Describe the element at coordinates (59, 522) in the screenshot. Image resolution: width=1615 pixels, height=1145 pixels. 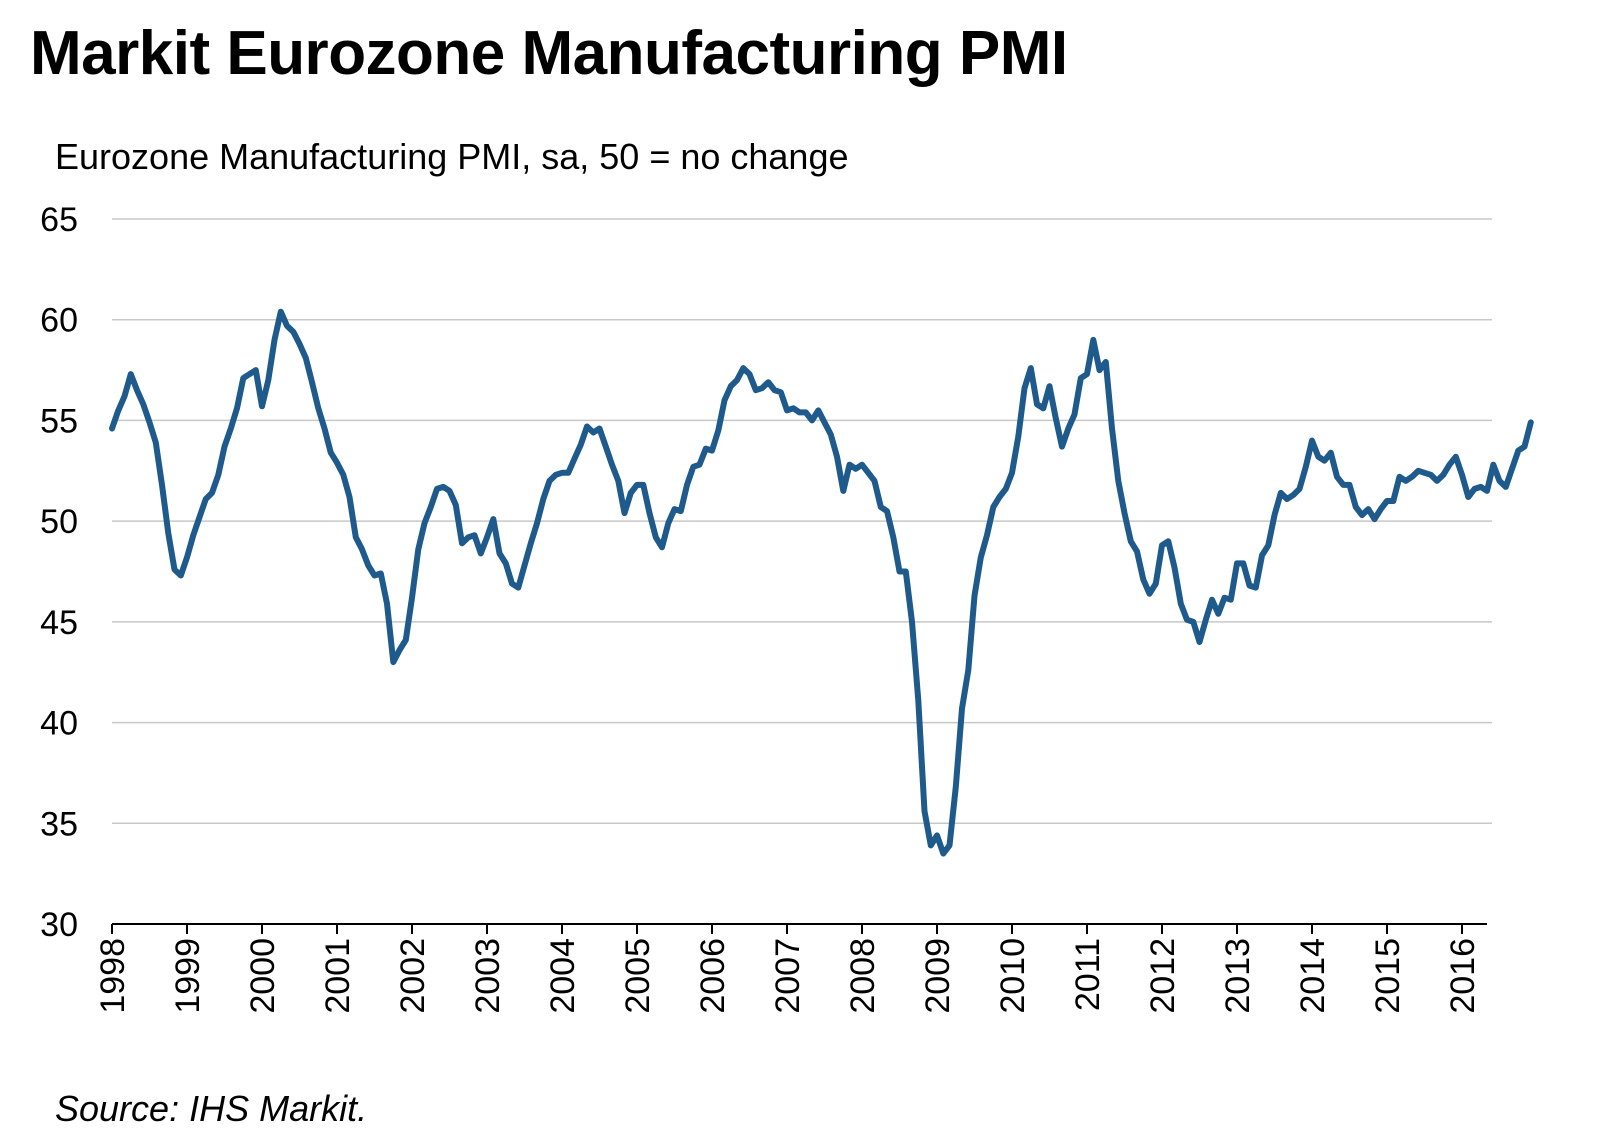
I see `y-tick-label: 50` at that location.